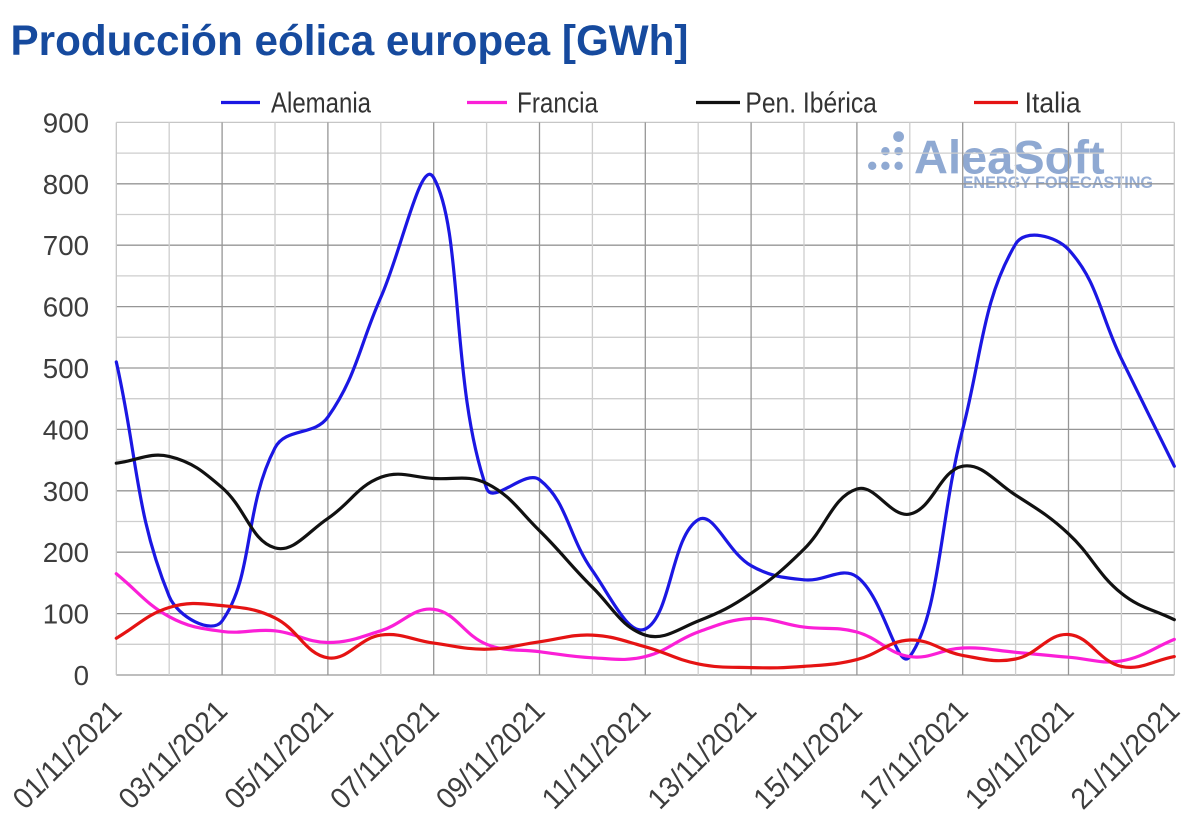 This screenshot has width=1200, height=835. What do you see at coordinates (66, 368) in the screenshot?
I see `svg-text: 500` at bounding box center [66, 368].